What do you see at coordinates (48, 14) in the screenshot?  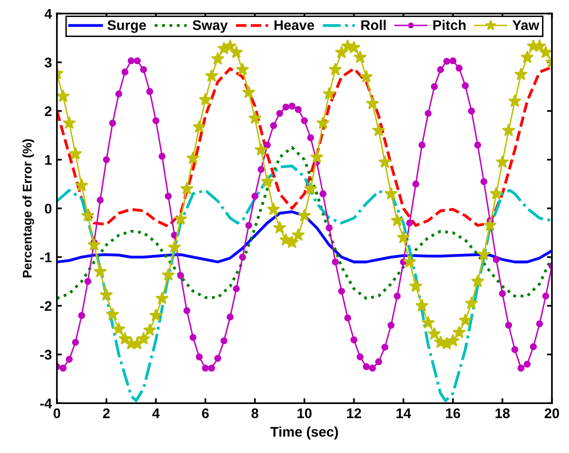 I see `y-tick-label: 4` at bounding box center [48, 14].